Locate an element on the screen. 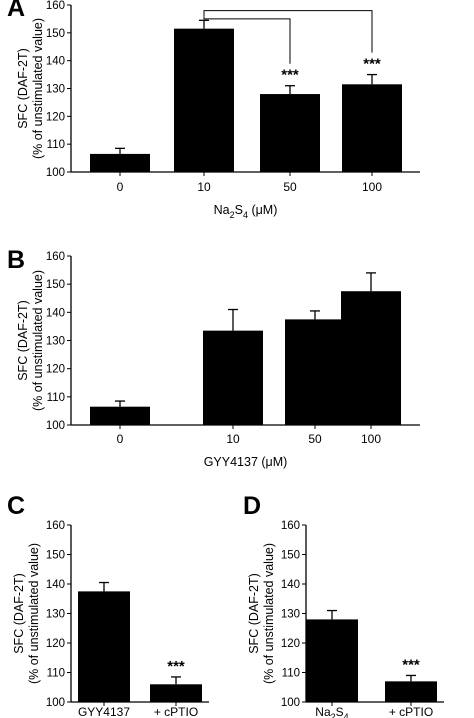  x-axis-title: Na2S4 (μM) is located at coordinates (246, 211).